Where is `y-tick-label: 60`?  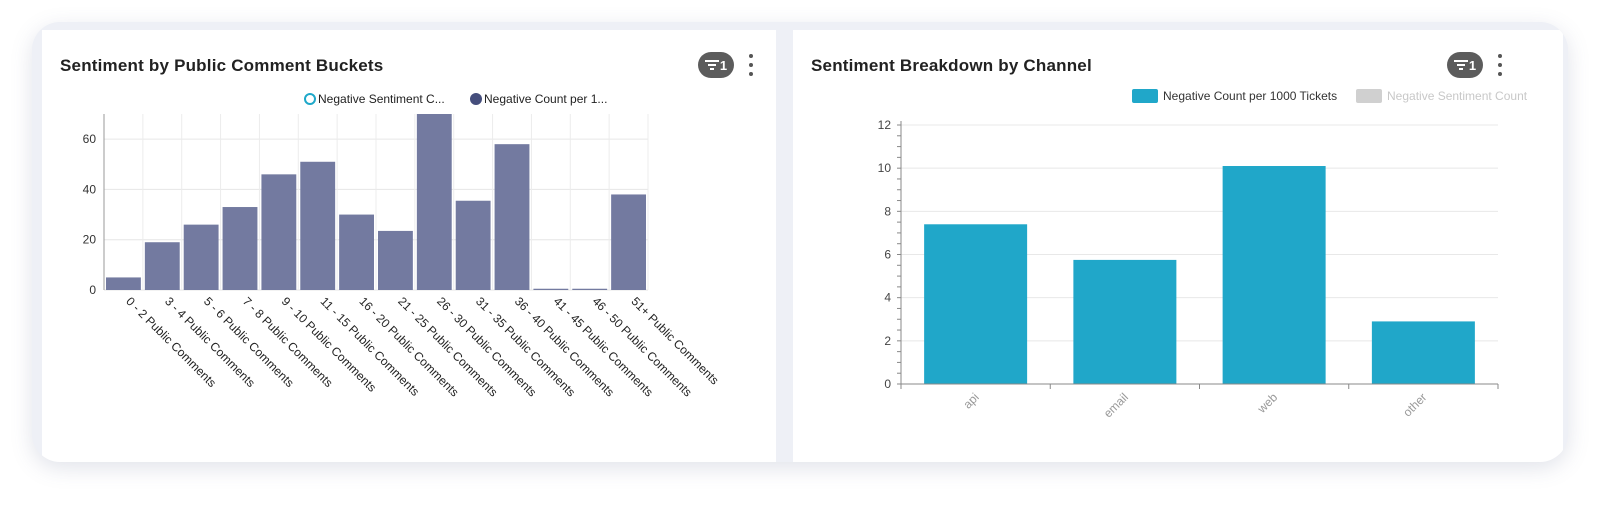
y-tick-label: 60 is located at coordinates (90, 139).